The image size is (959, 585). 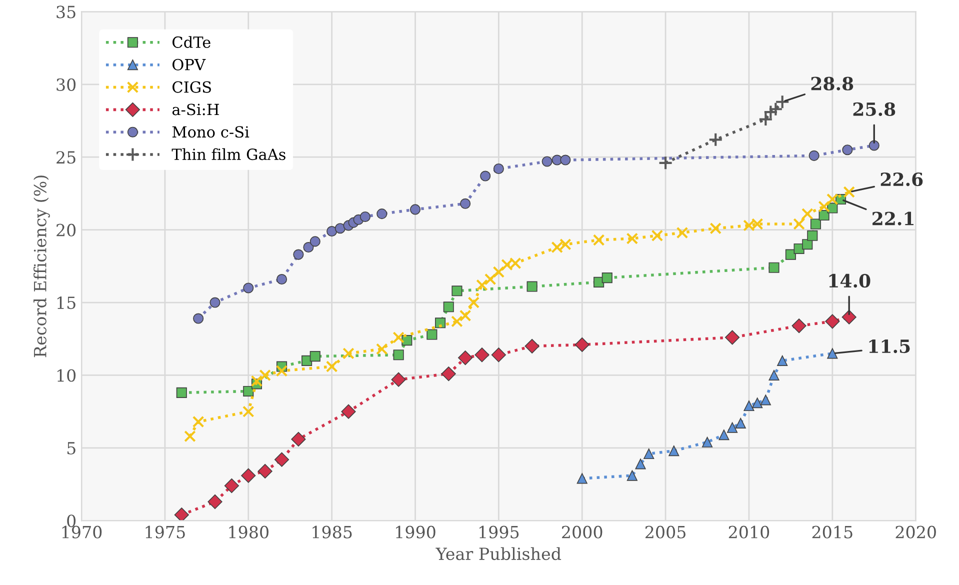 What do you see at coordinates (916, 532) in the screenshot?
I see `x-tick-label: 2020` at bounding box center [916, 532].